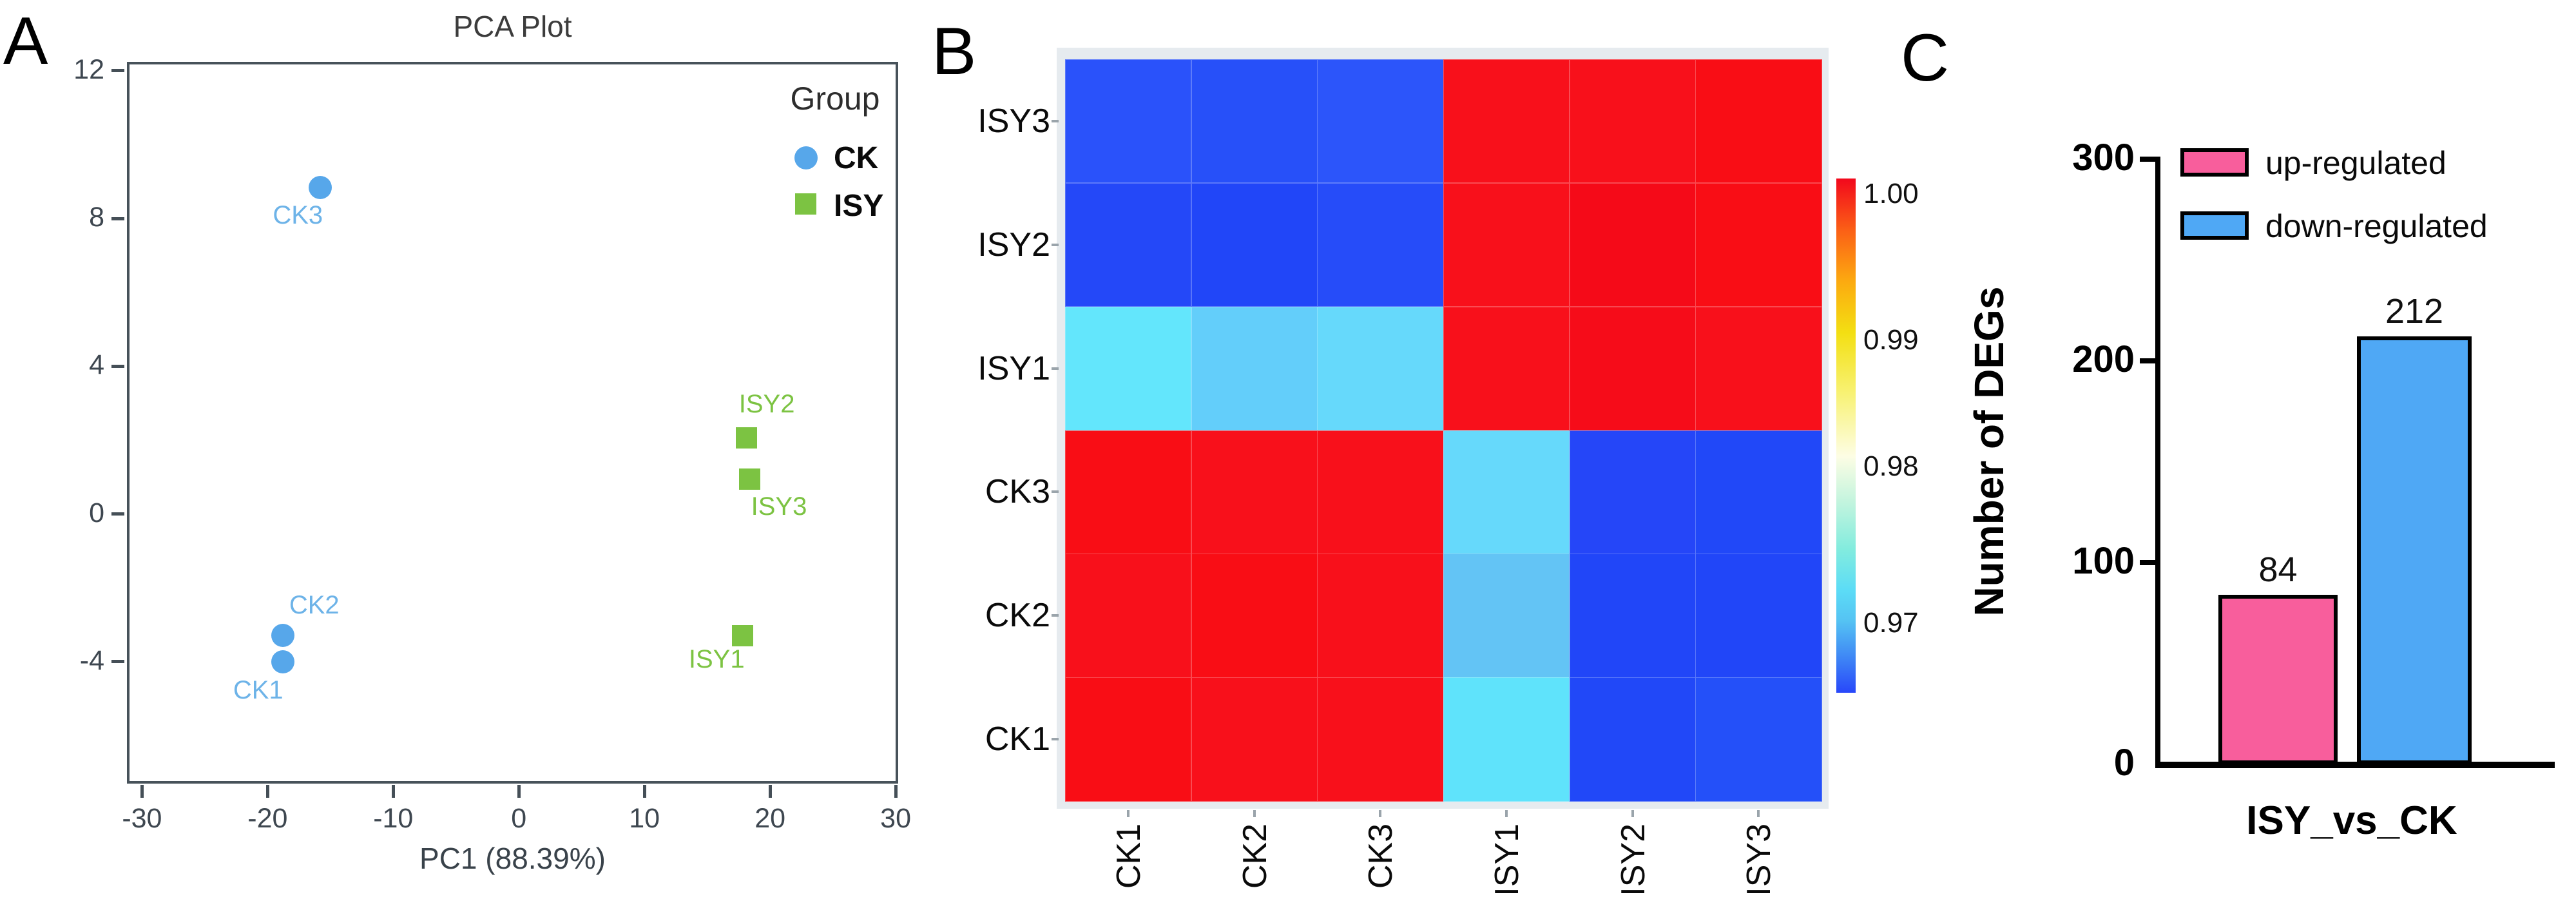  I want to click on heatmap-cell-CK2-ISY2, so click(1633, 616).